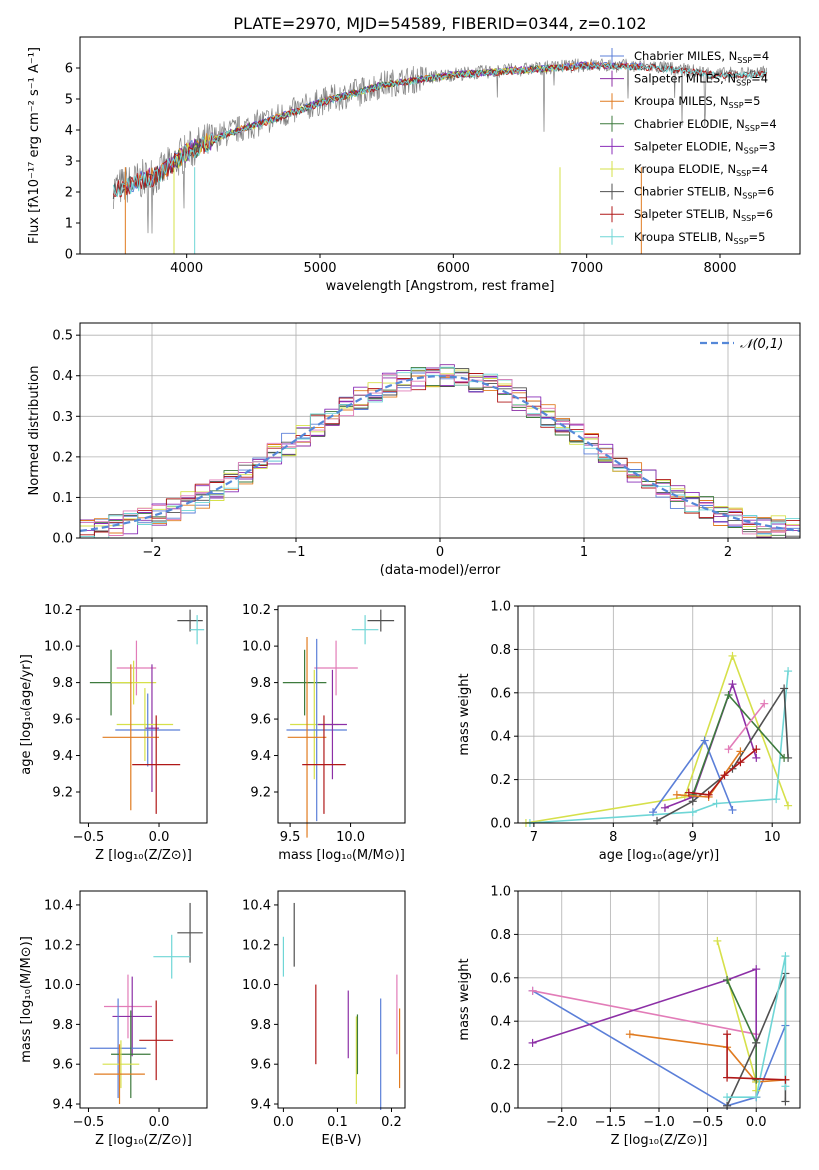  What do you see at coordinates (693, 837) in the screenshot?
I see `x-tick-label: 9` at bounding box center [693, 837].